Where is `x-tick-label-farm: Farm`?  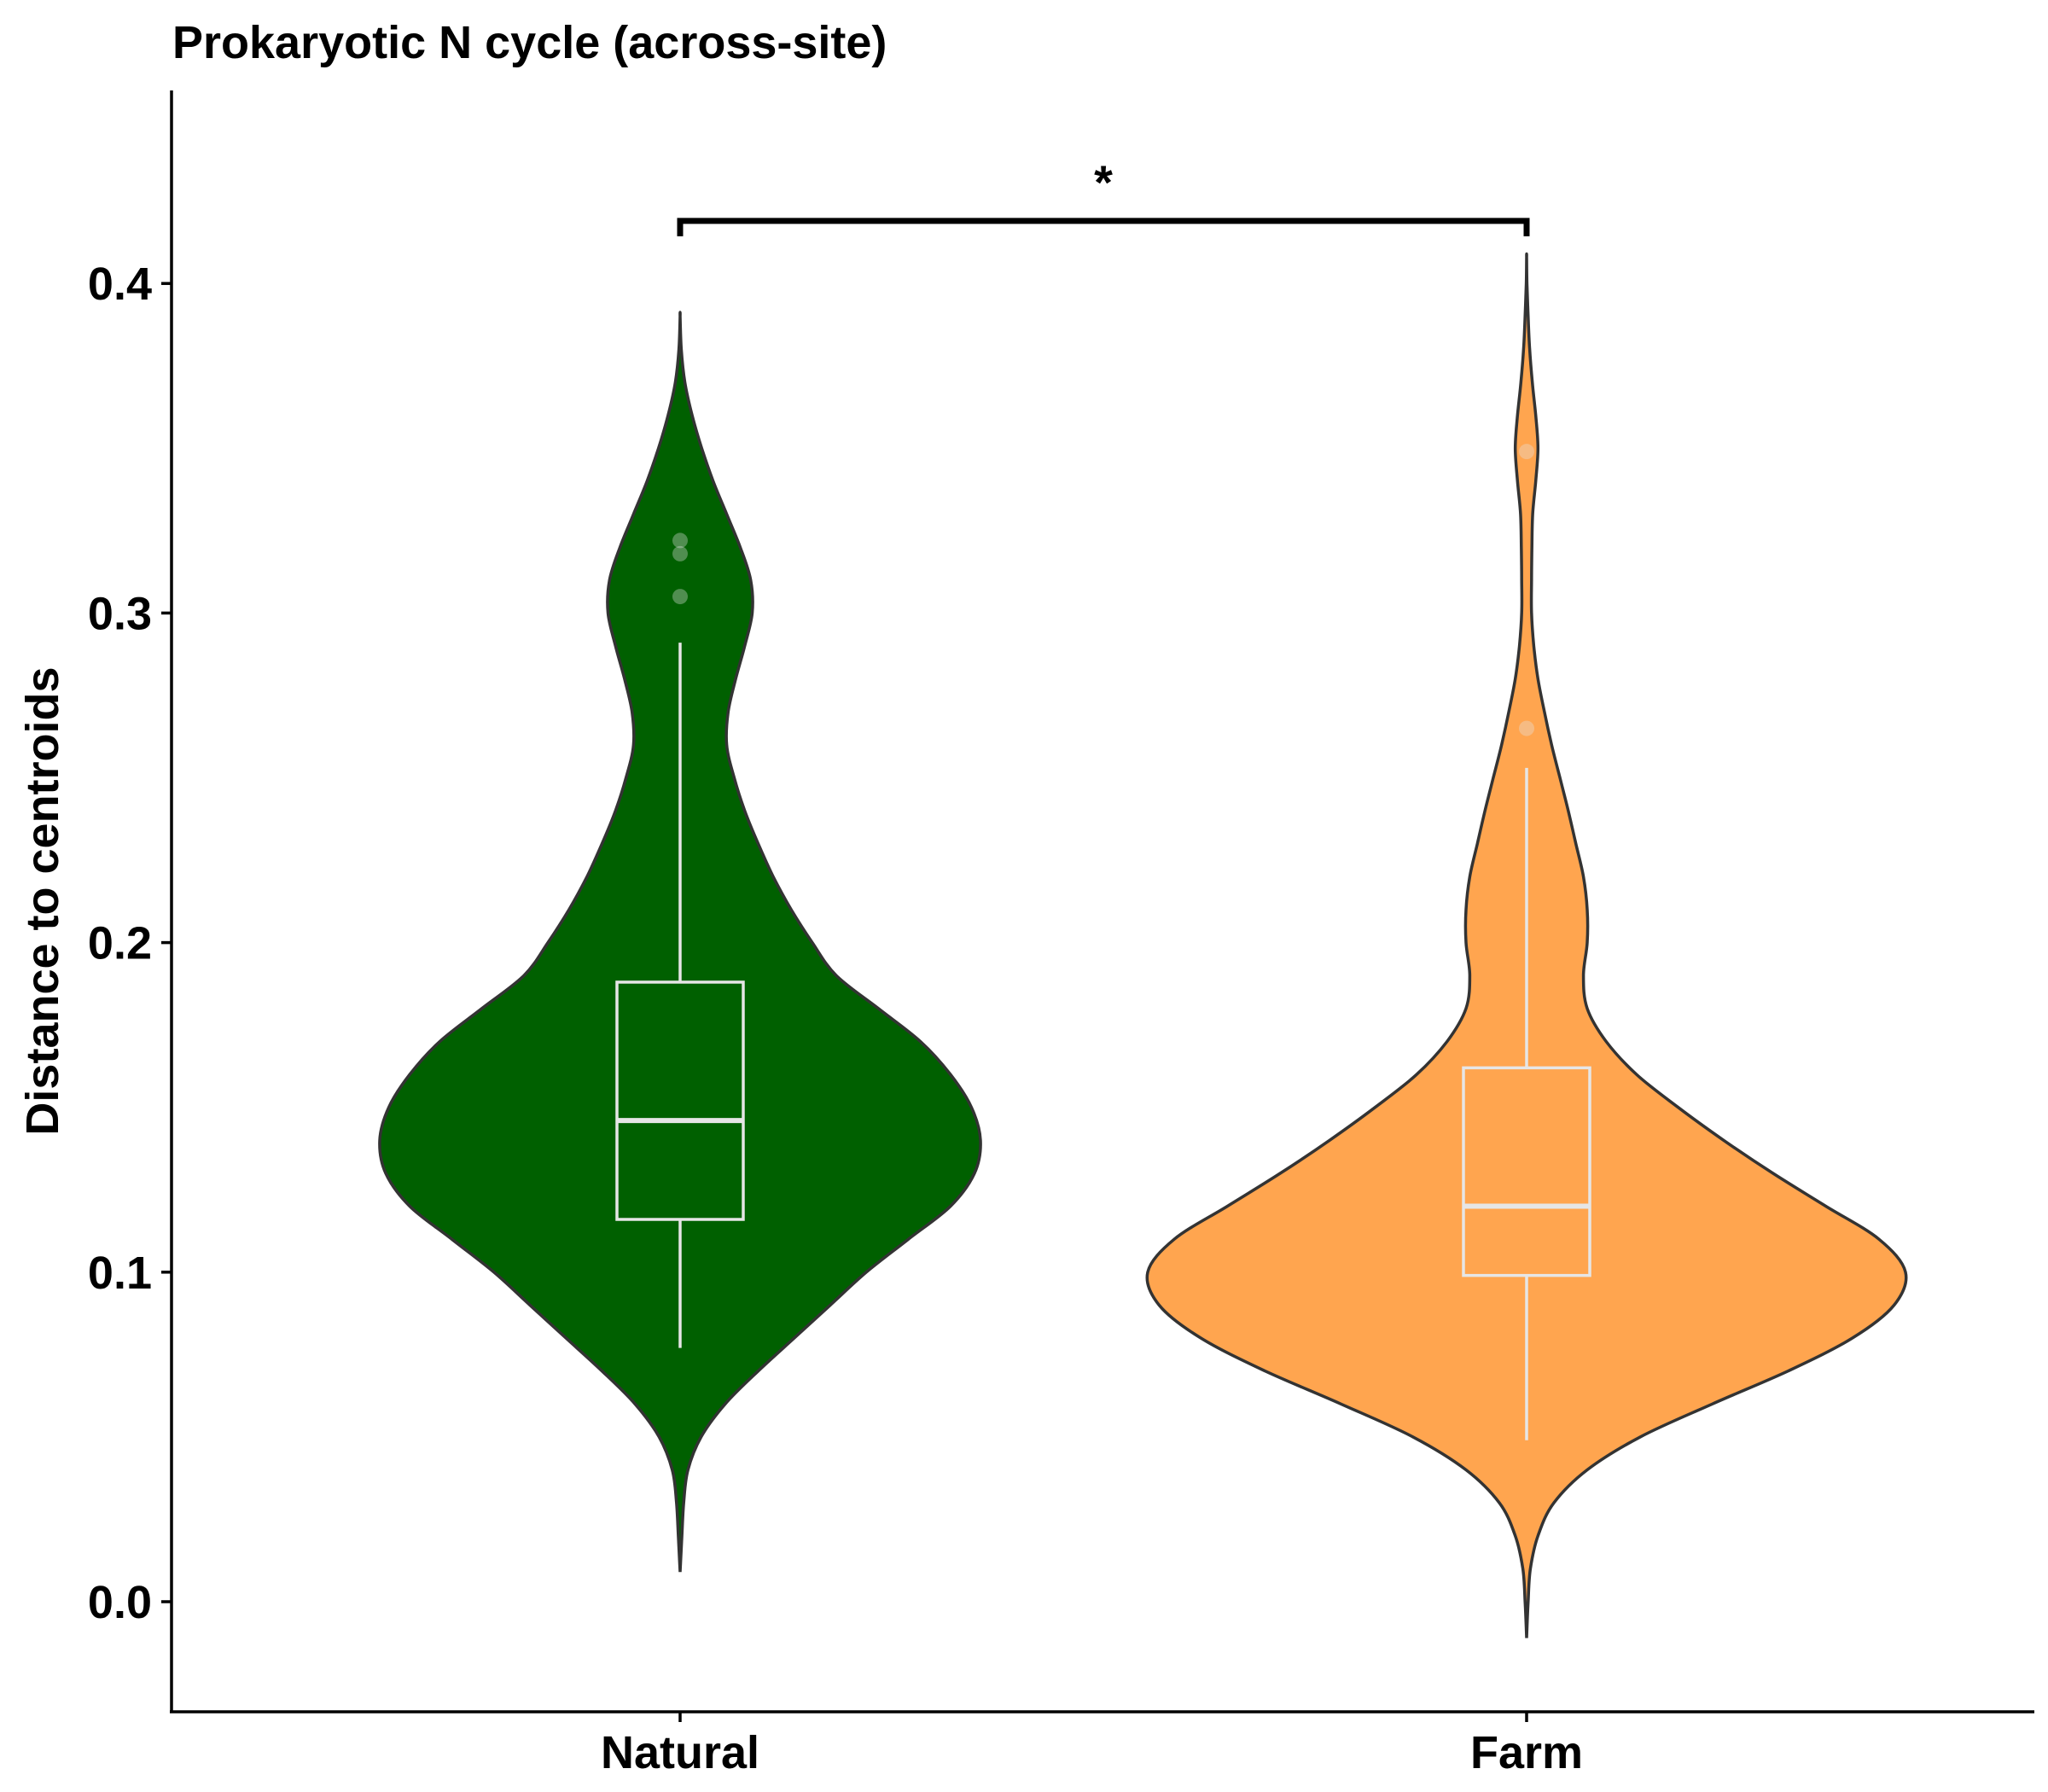
x-tick-label-farm: Farm is located at coordinates (1526, 1752).